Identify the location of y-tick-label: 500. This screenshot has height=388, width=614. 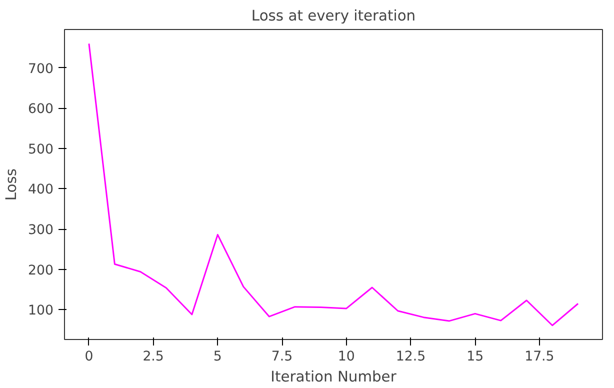
(41, 150).